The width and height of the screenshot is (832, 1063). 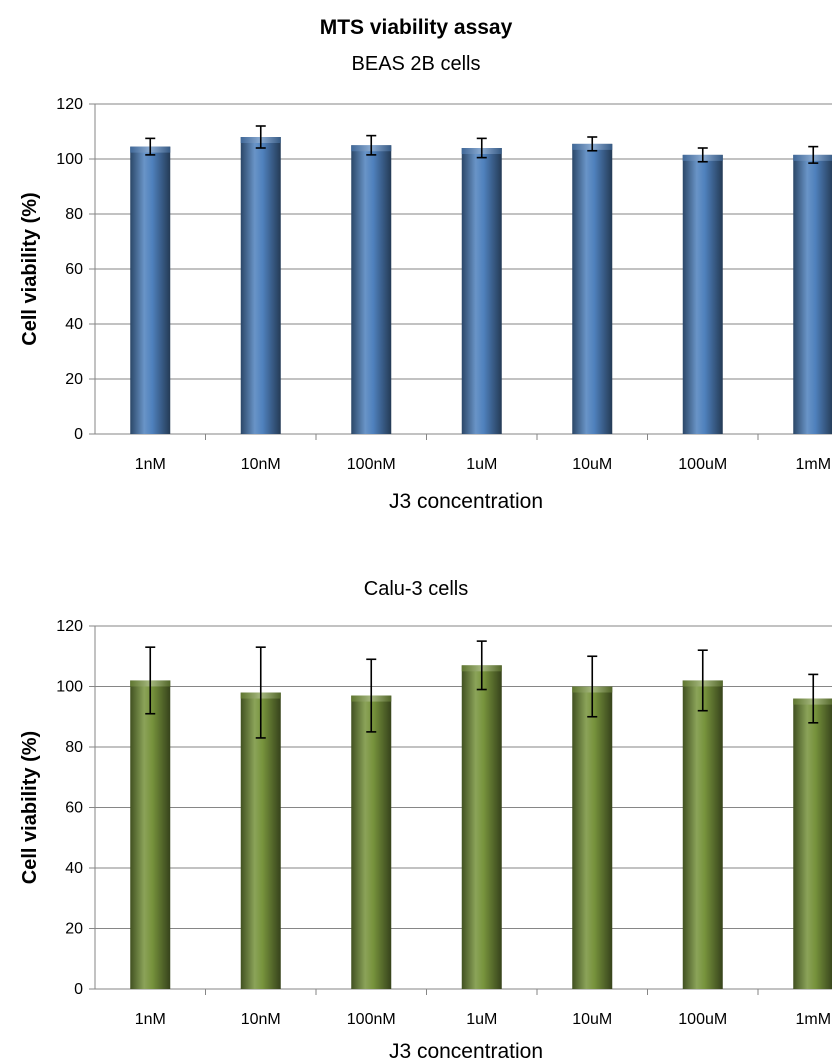 I want to click on chart-subtitle: BEAS 2B cells, so click(x=416, y=64).